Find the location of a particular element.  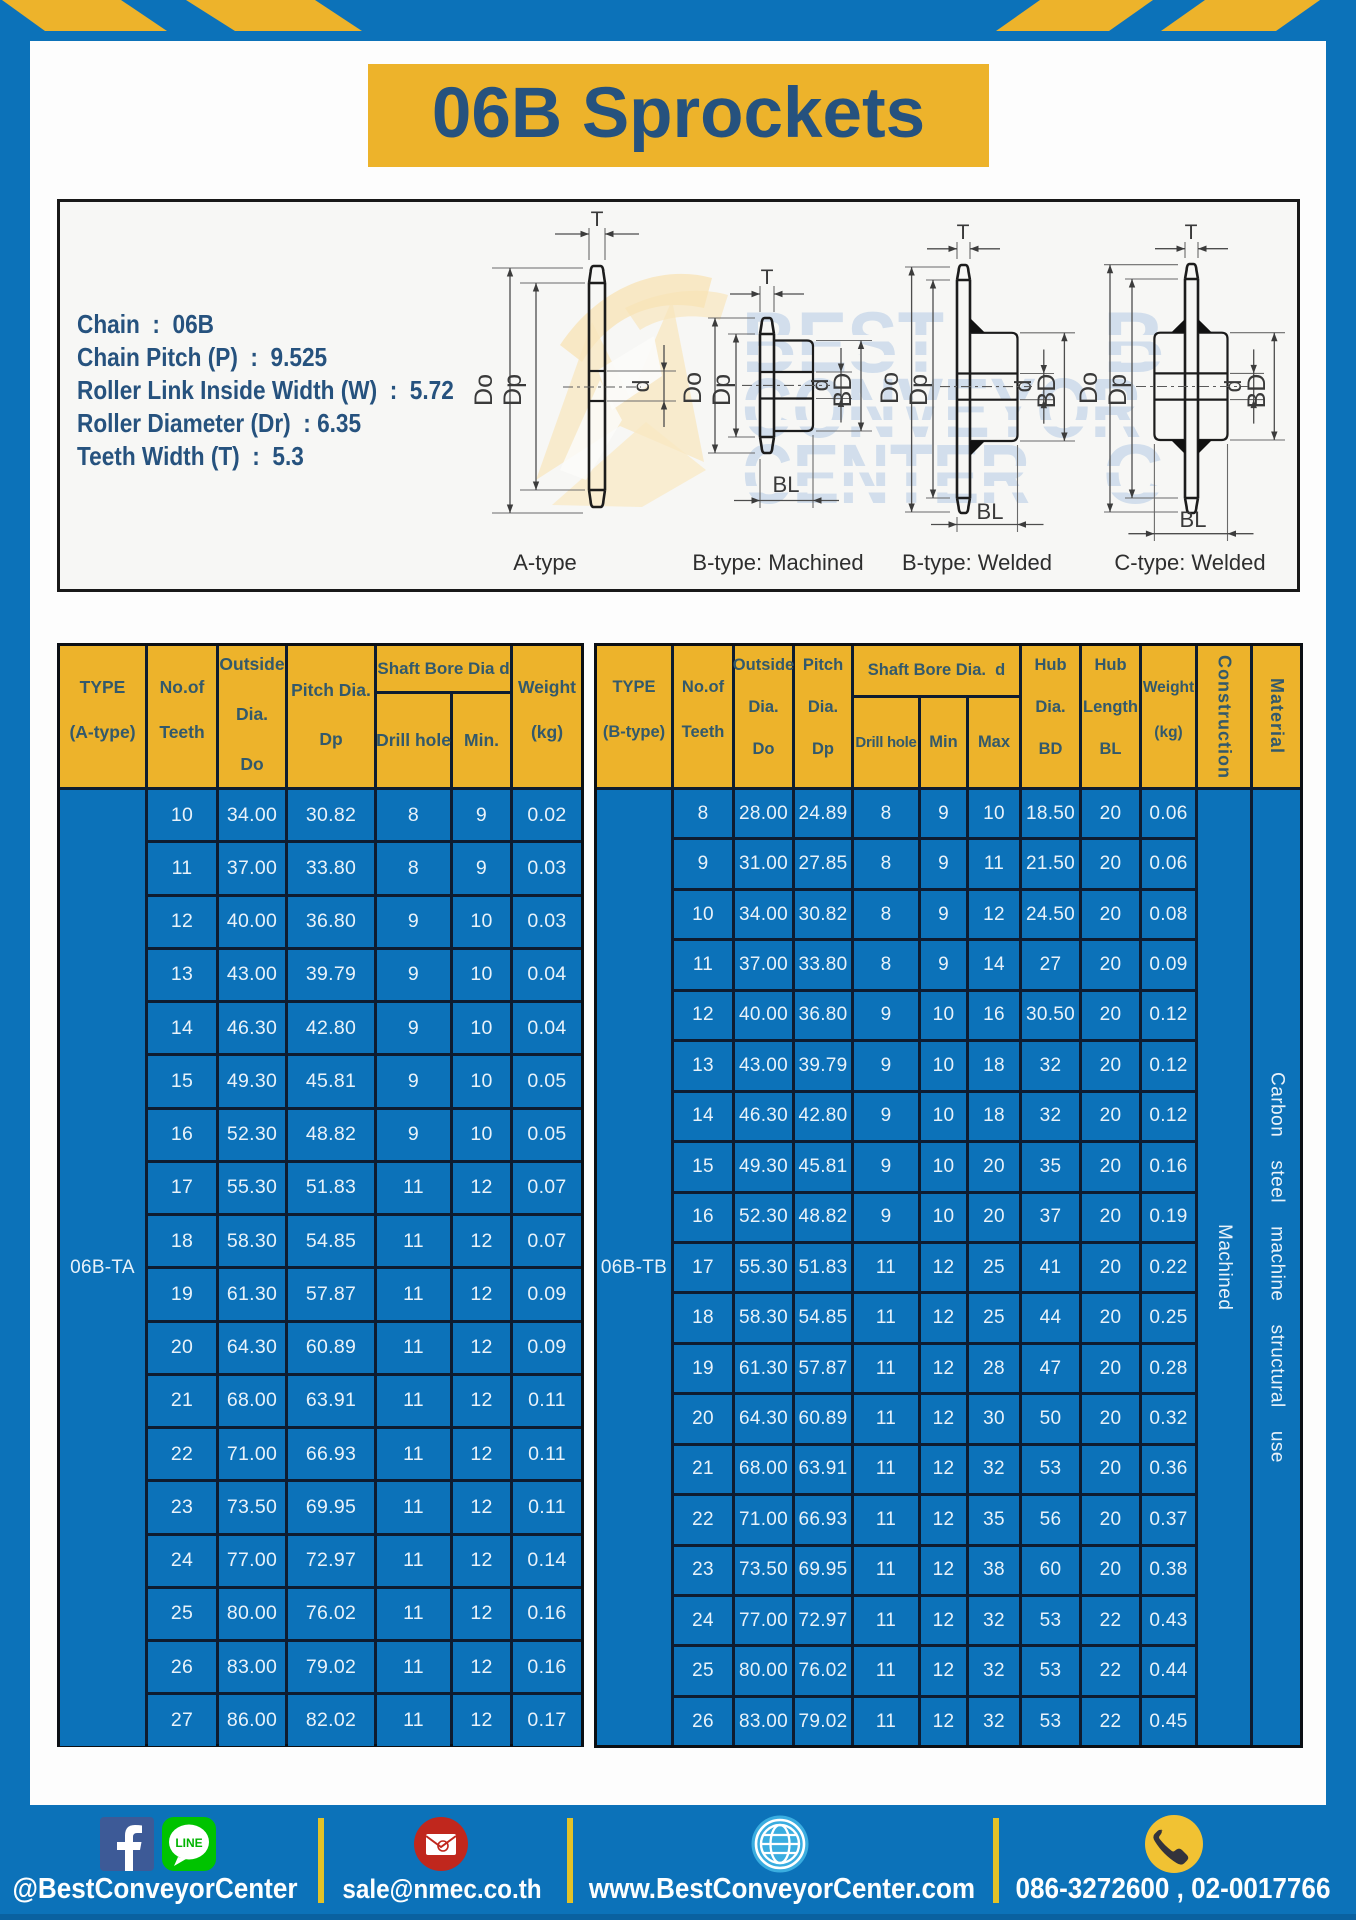

svg-text: C is located at coordinates (1133, 474).